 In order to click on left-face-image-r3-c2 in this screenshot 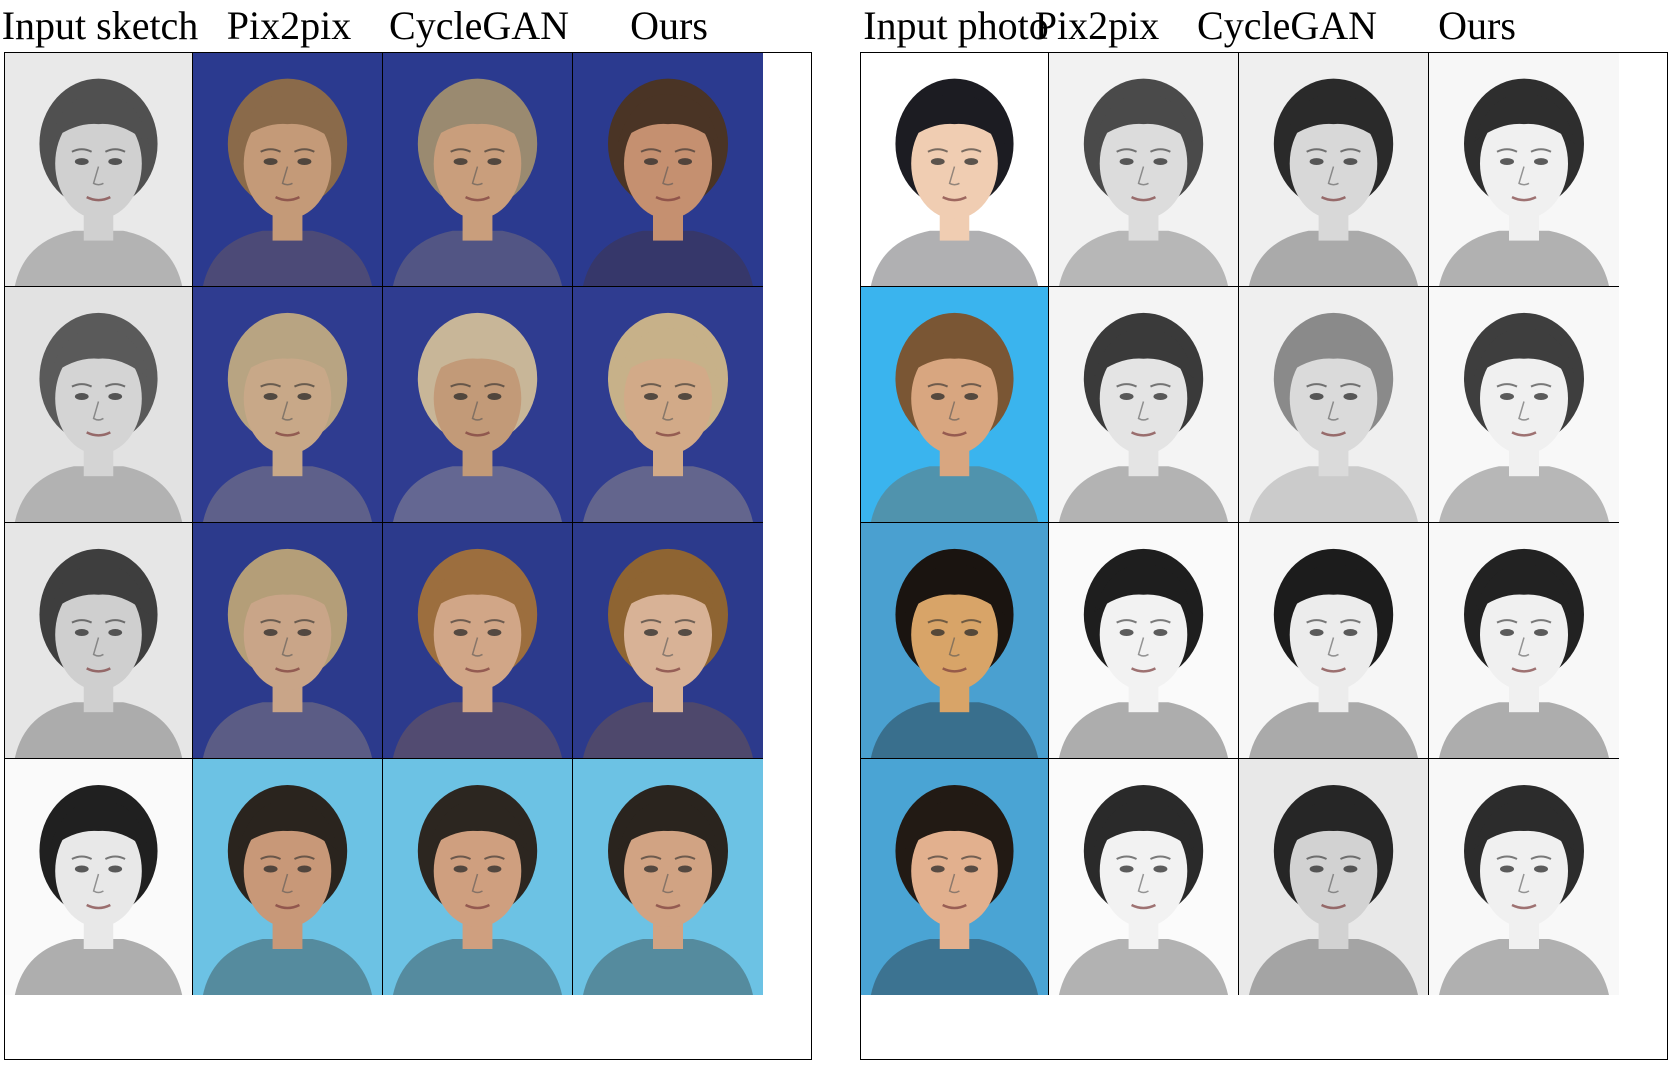, I will do `click(287, 640)`.